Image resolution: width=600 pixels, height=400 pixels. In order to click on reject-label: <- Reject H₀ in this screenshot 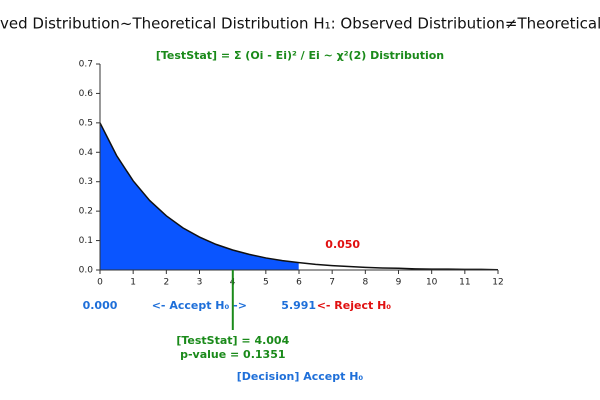, I will do `click(354, 305)`.